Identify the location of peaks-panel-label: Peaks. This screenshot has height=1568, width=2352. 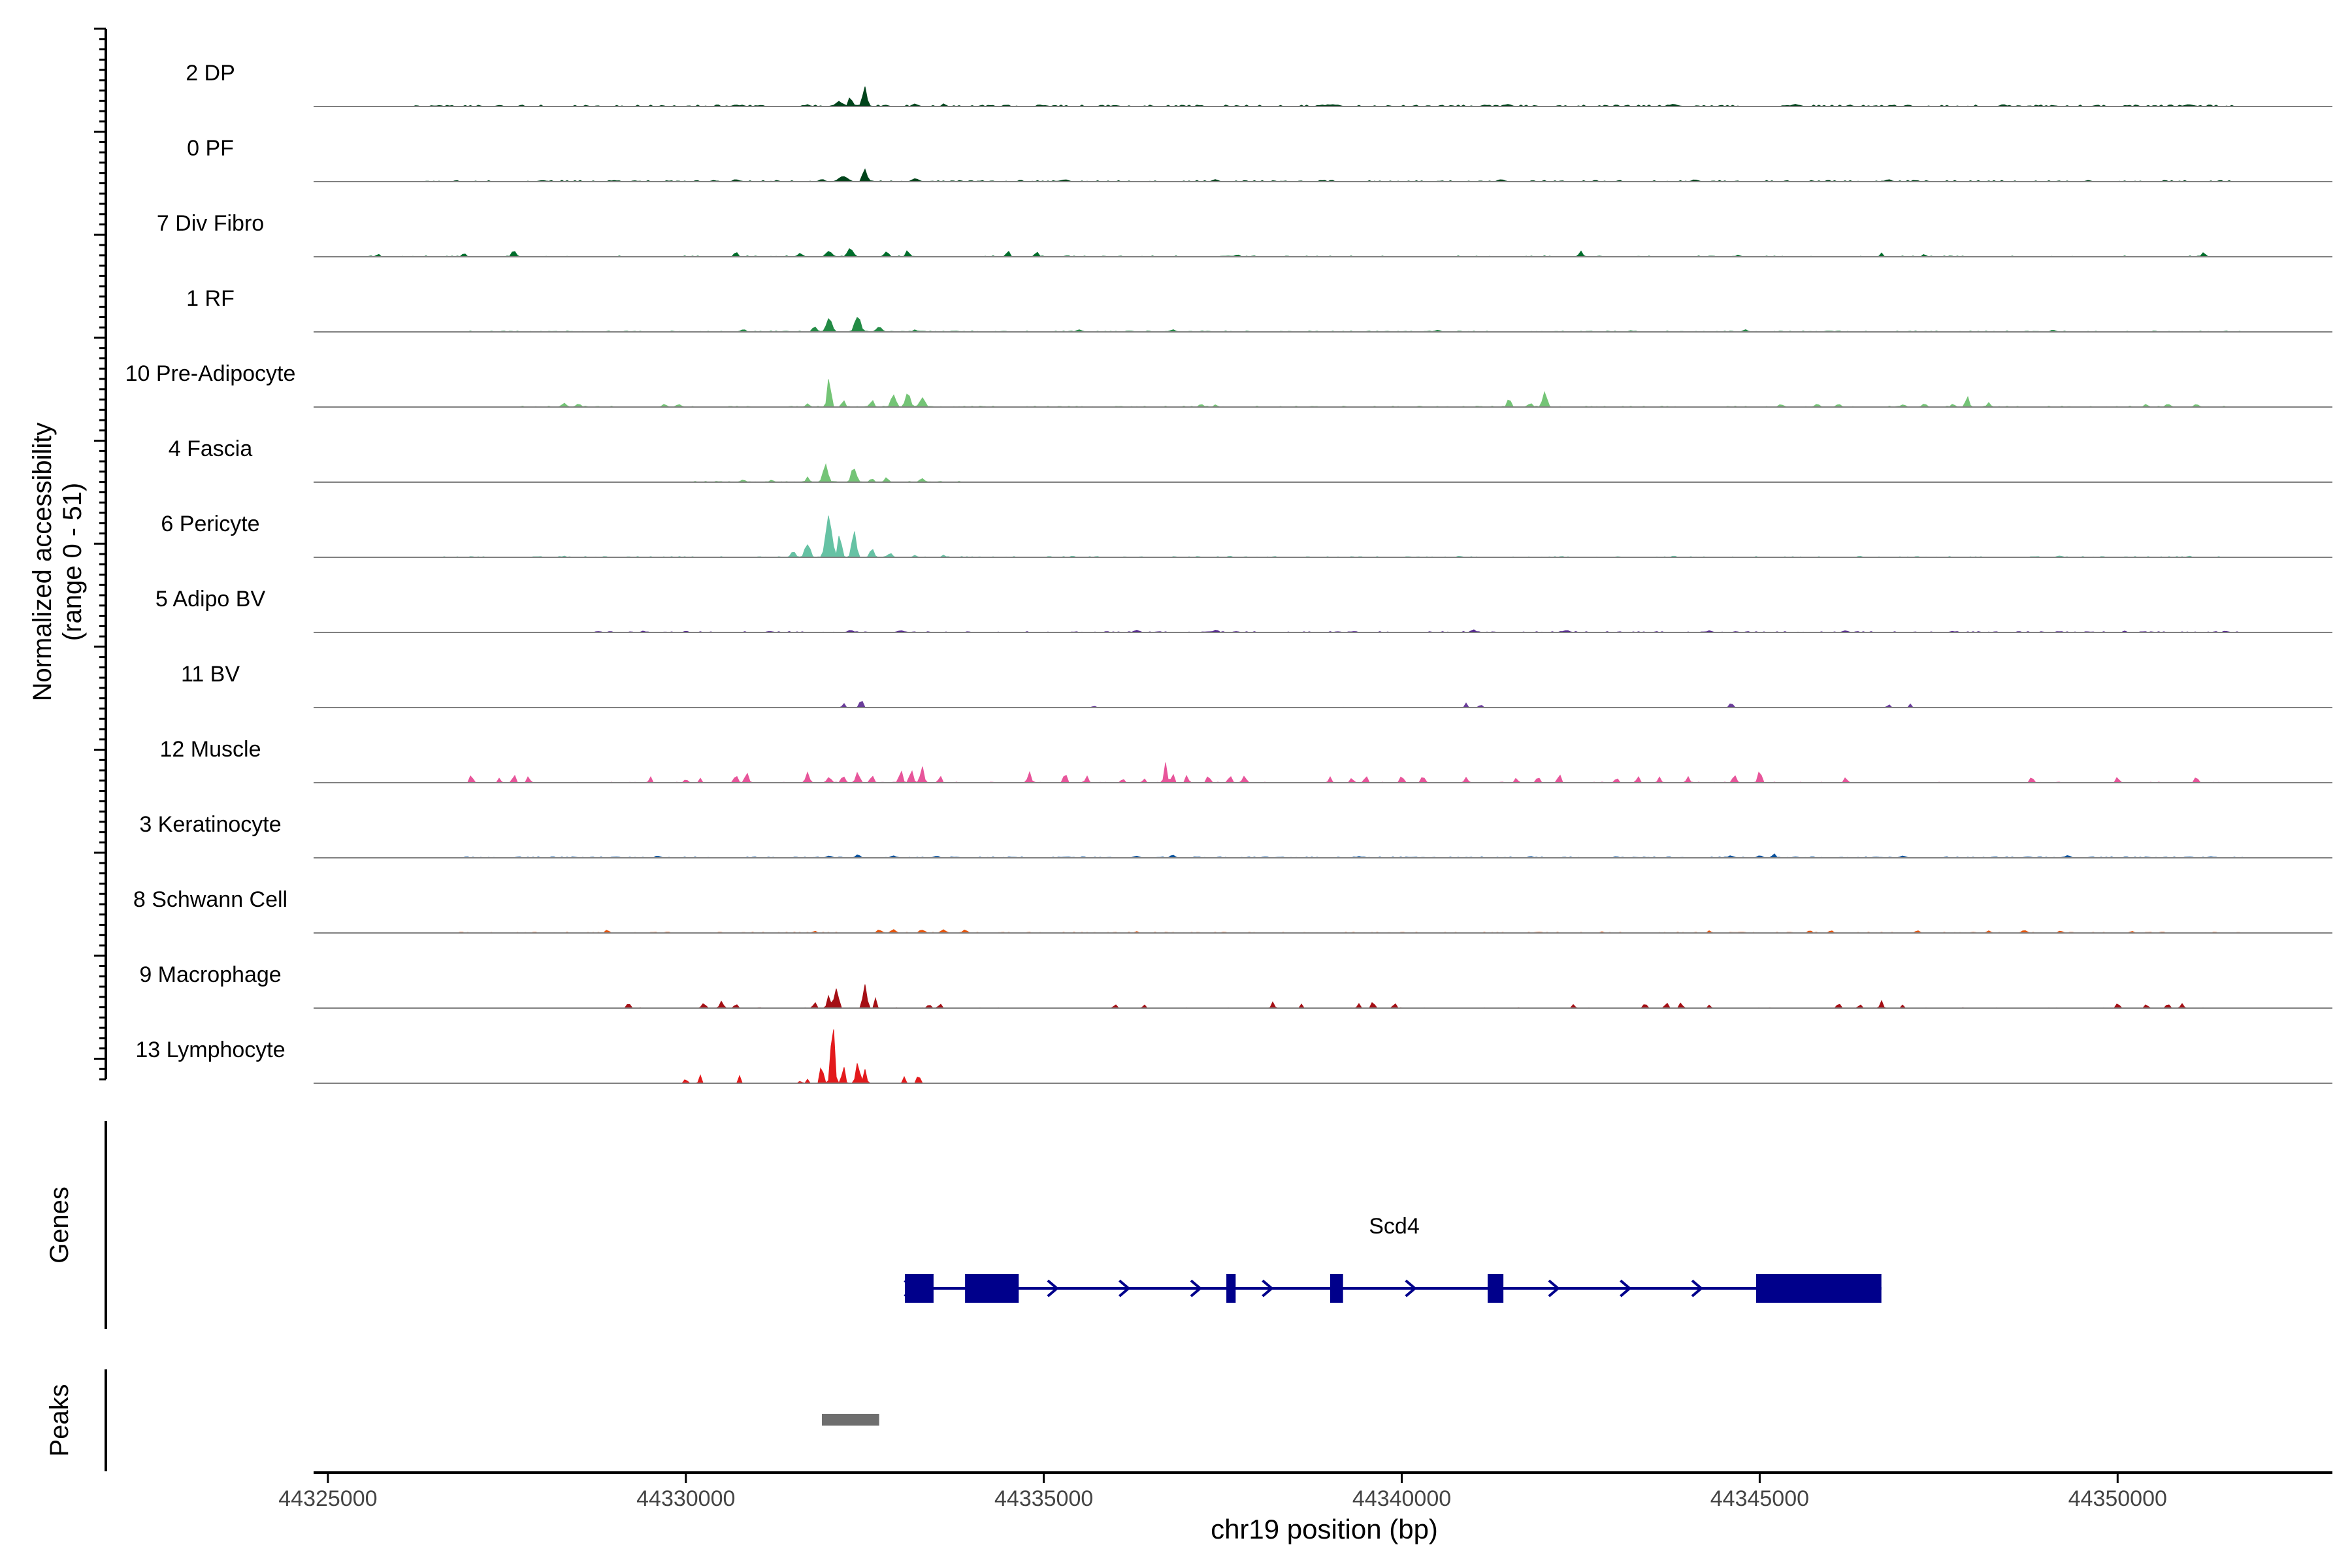
(59, 1420).